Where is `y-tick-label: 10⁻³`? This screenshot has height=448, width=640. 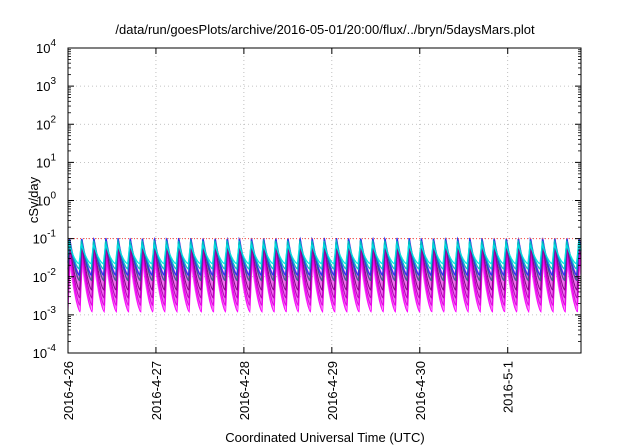
y-tick-label: 10⁻³ is located at coordinates (45, 314).